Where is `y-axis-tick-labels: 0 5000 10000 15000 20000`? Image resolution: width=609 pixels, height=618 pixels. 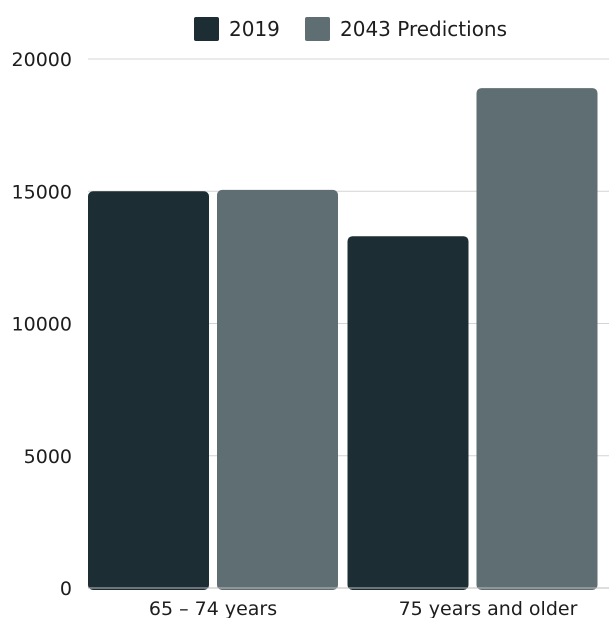 y-axis-tick-labels: 0 5000 10000 15000 20000 is located at coordinates (42, 324).